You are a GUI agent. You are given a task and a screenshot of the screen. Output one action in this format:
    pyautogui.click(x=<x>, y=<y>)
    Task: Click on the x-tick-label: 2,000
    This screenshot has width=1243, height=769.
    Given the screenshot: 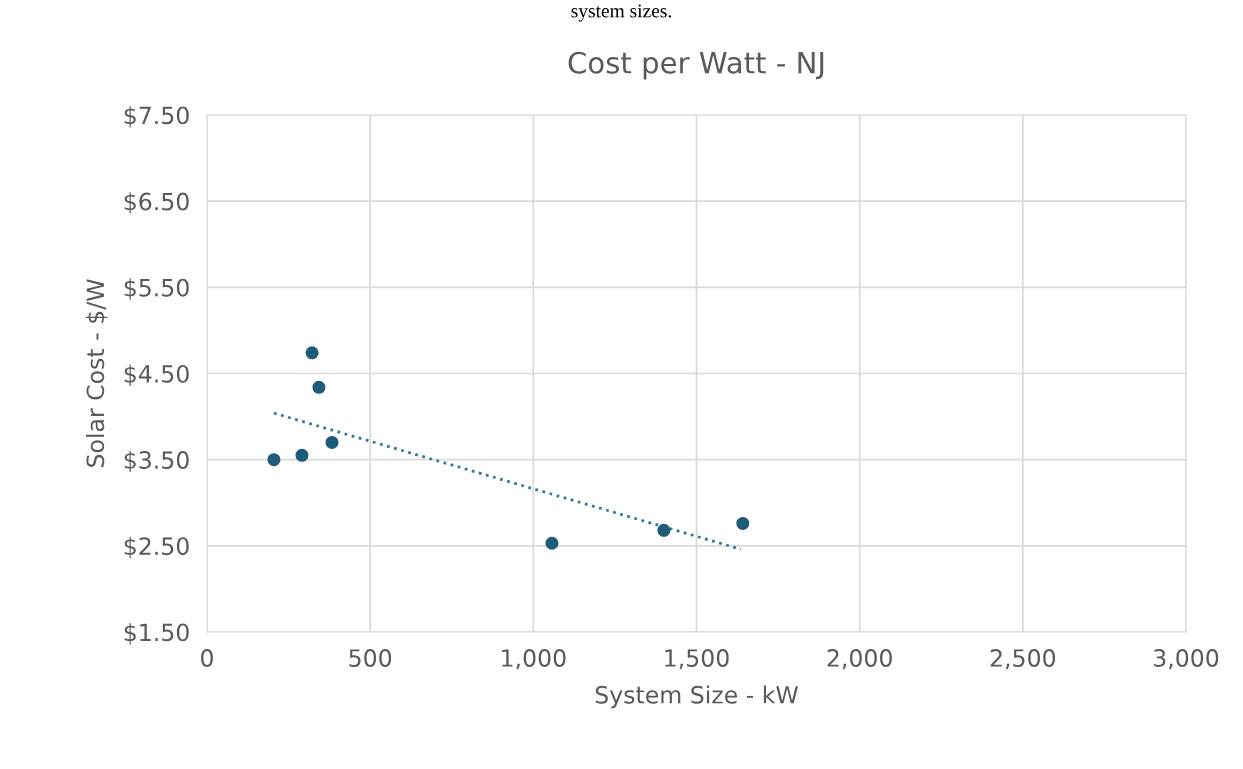 What is the action you would take?
    pyautogui.click(x=859, y=659)
    